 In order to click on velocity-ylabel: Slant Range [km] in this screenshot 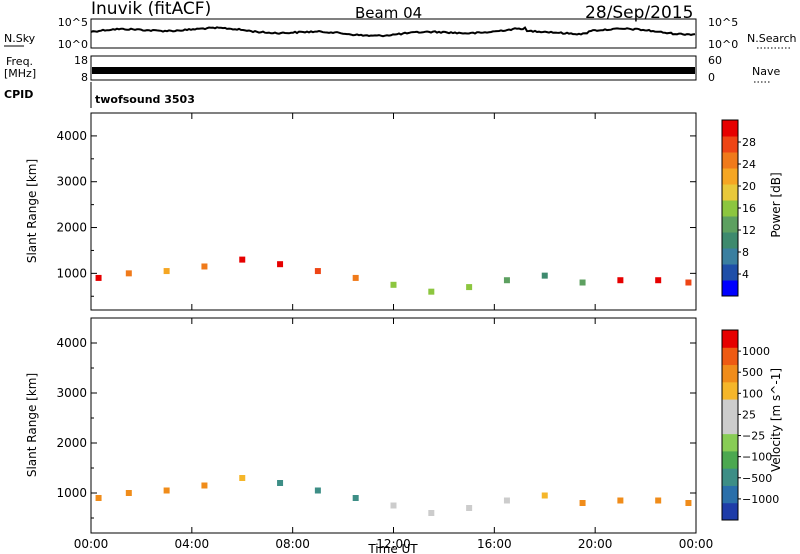, I will do `click(32, 425)`.